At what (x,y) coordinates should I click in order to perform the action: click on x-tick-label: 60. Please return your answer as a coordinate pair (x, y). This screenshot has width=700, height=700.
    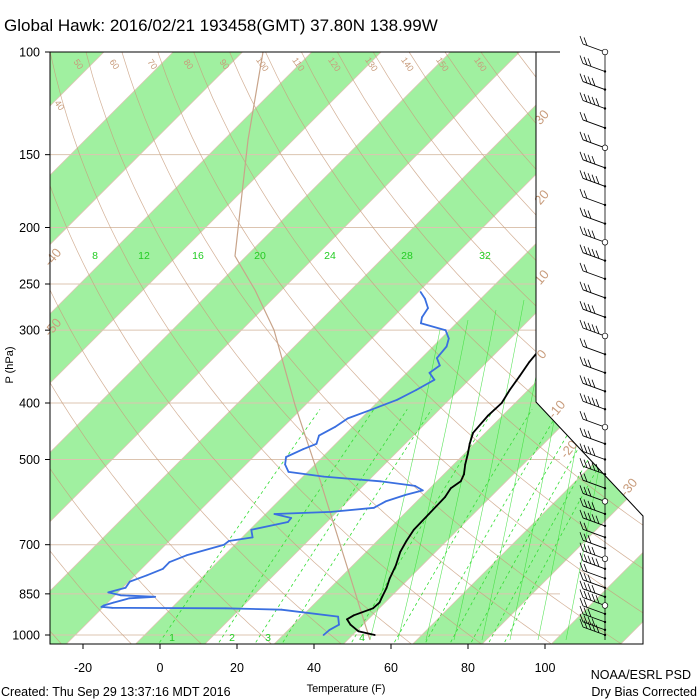
    Looking at the image, I should click on (391, 668).